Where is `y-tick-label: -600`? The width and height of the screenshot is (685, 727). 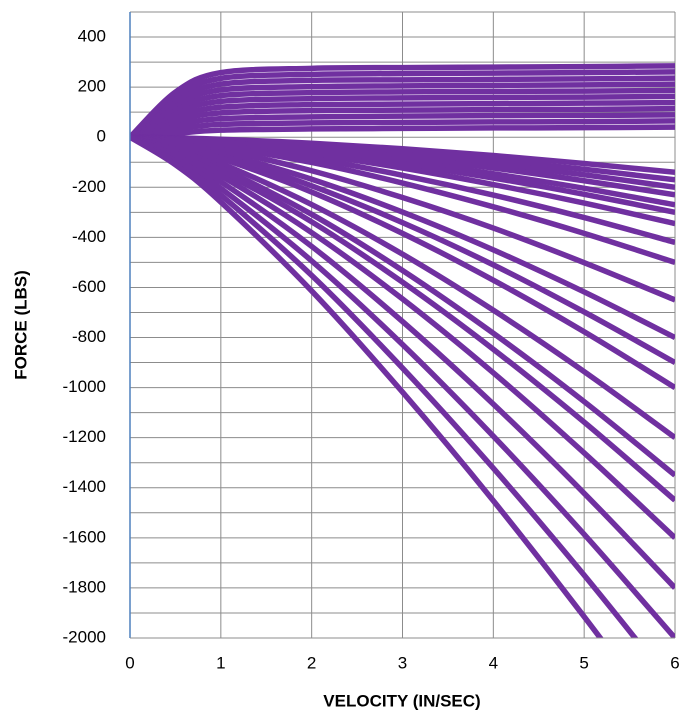
y-tick-label: -600 is located at coordinates (89, 286).